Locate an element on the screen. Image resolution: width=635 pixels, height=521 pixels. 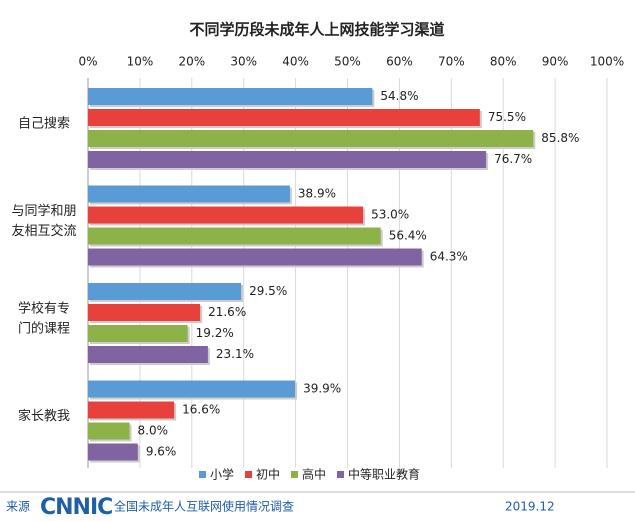
legend-label: 高中 is located at coordinates (314, 474).